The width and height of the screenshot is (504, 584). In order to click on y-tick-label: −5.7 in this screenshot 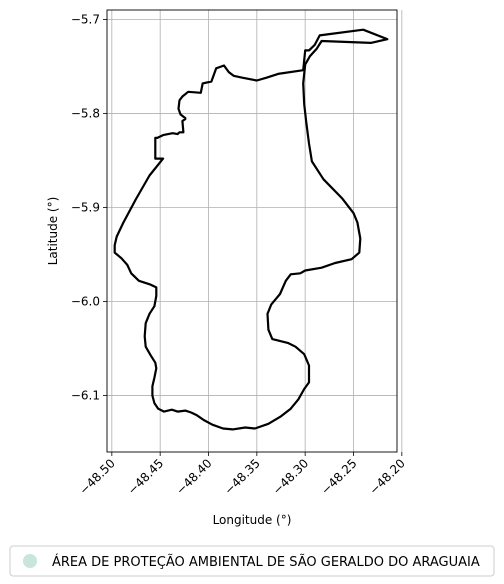, I will do `click(85, 19)`.